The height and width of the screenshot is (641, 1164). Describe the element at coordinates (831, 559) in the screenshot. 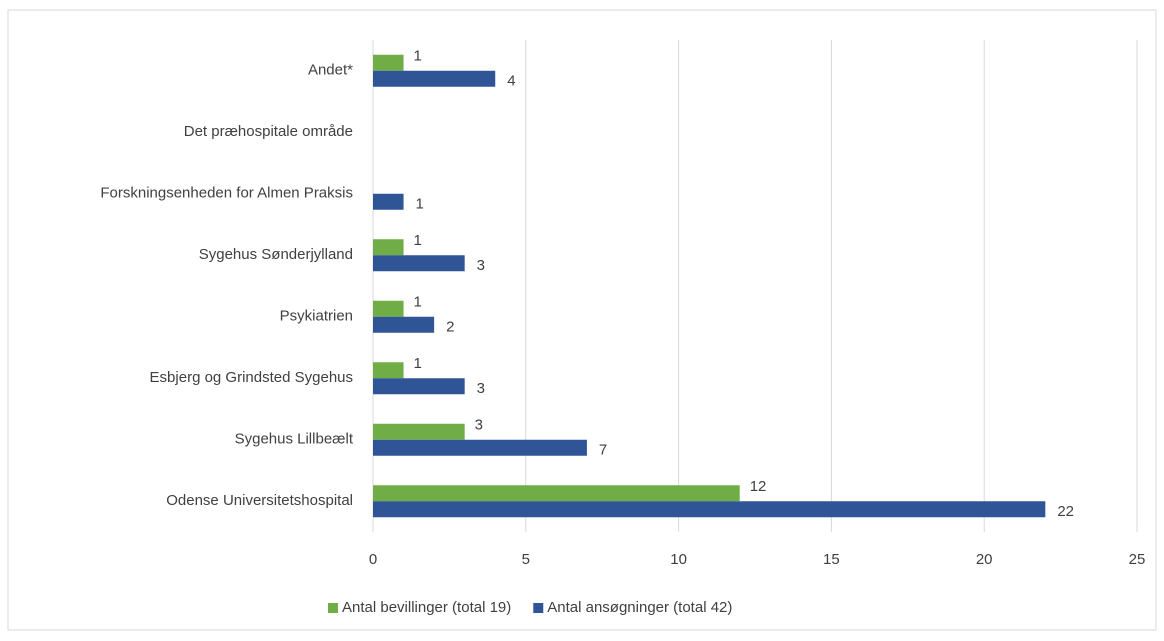

I see `x-tick-label: 15` at that location.